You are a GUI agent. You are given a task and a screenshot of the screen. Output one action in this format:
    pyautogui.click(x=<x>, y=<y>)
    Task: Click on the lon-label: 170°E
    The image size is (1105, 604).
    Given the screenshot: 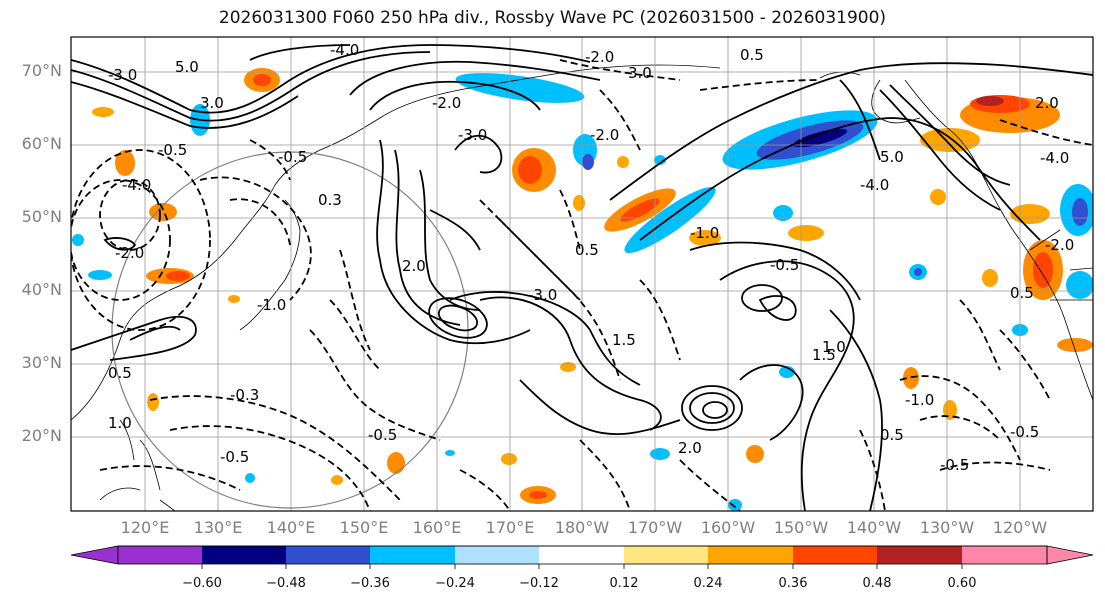 What is the action you would take?
    pyautogui.click(x=510, y=527)
    